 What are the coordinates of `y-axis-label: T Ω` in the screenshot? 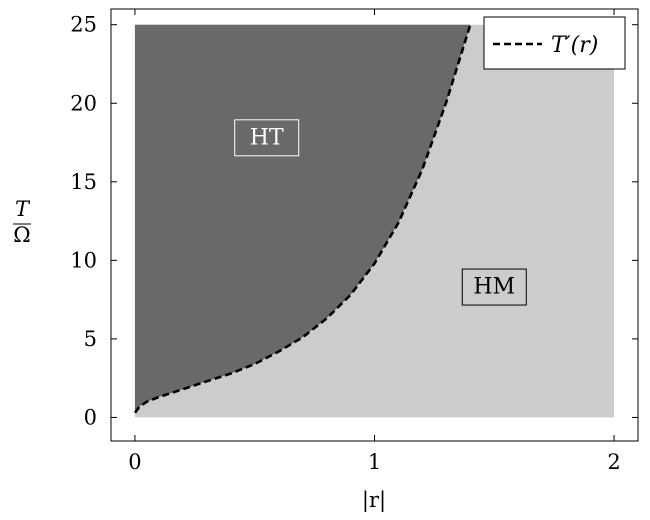 It's located at (22, 222).